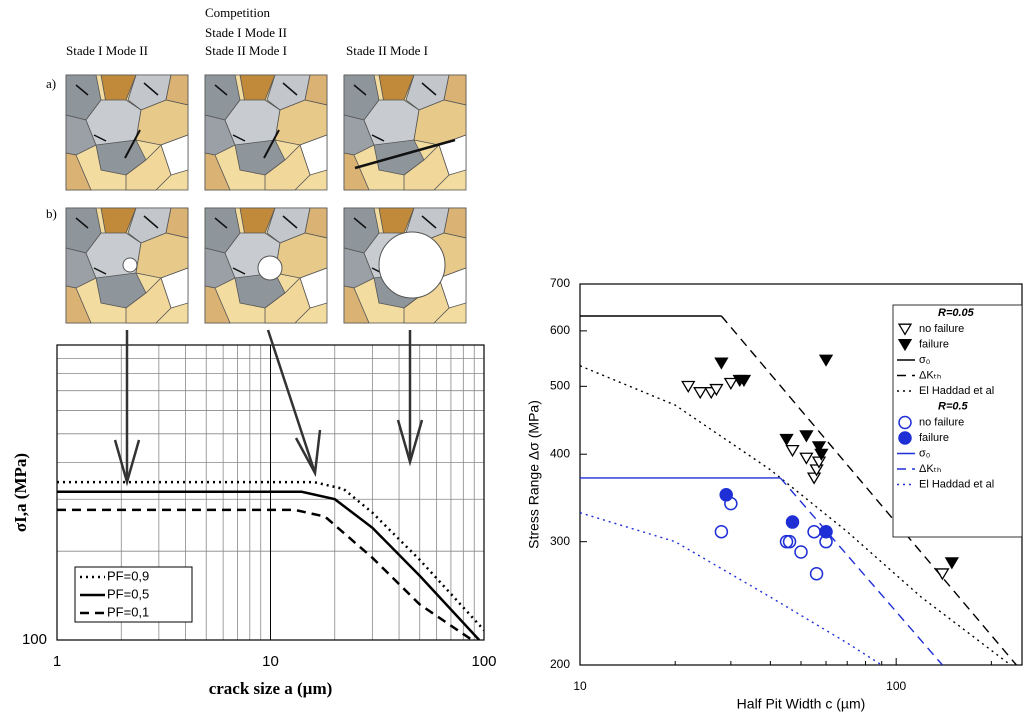 The width and height of the screenshot is (1029, 717). Describe the element at coordinates (801, 704) in the screenshot. I see `x-axis-label: Half Pit Width c (µm)` at that location.